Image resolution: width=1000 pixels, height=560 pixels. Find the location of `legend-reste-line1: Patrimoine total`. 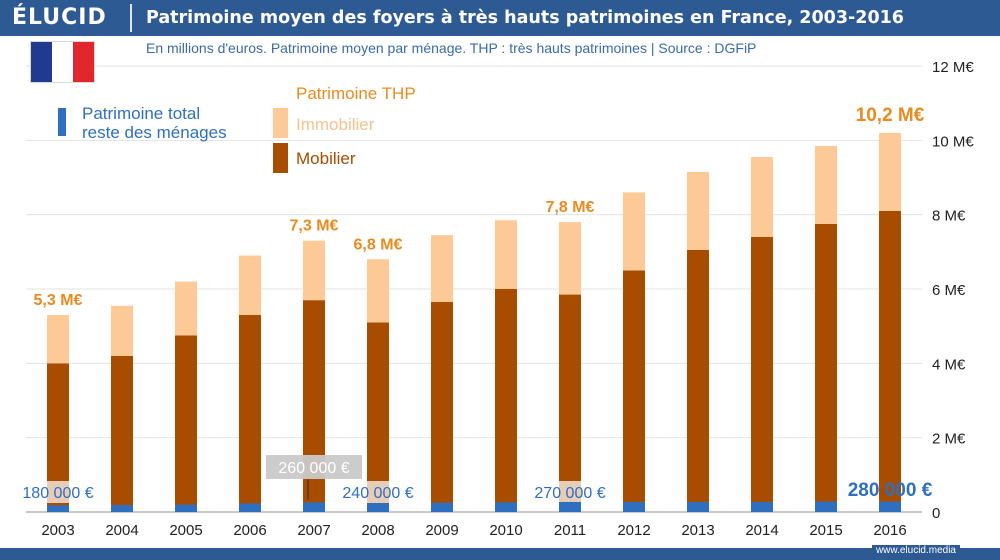

legend-reste-line1: Patrimoine total is located at coordinates (141, 113).